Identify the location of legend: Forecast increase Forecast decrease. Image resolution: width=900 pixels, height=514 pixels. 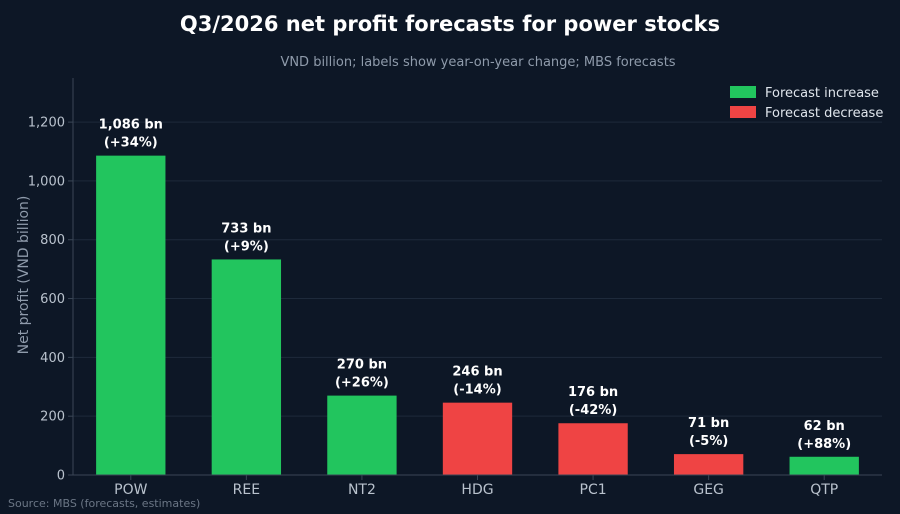
(806, 103).